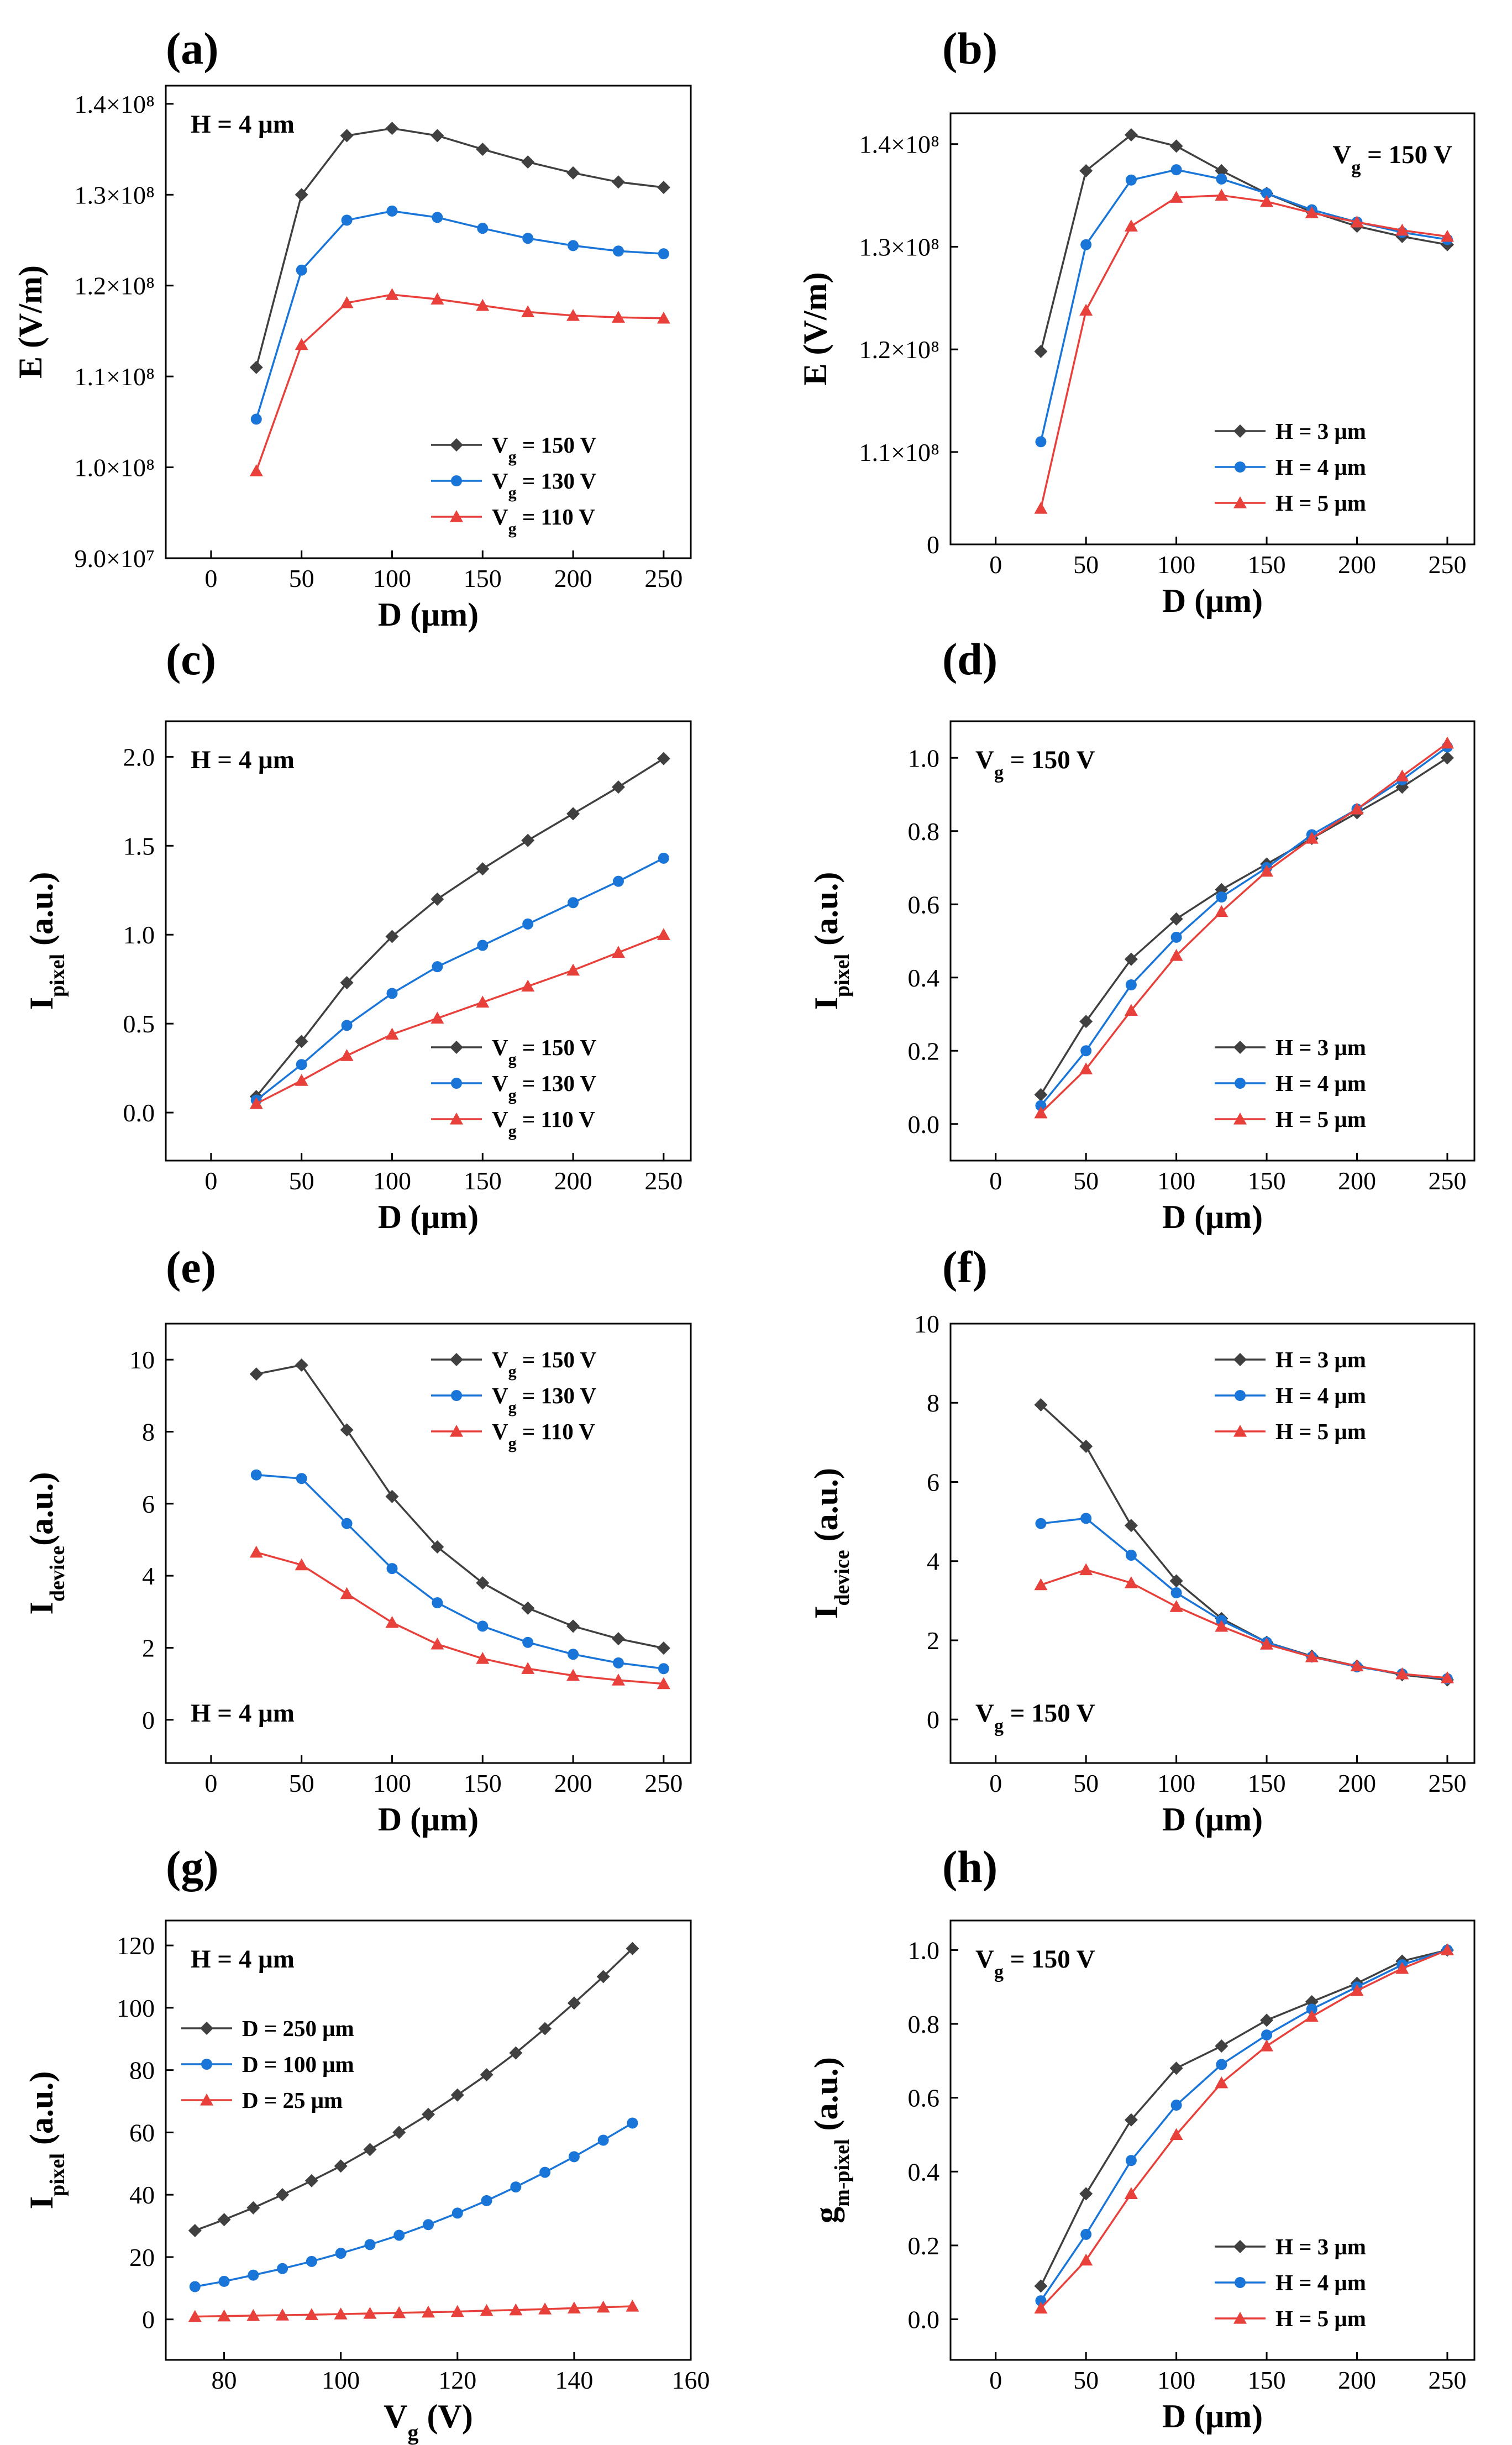 This screenshot has width=1512, height=2445. What do you see at coordinates (149, 1576) in the screenshot?
I see `y-tick-label: 4` at bounding box center [149, 1576].